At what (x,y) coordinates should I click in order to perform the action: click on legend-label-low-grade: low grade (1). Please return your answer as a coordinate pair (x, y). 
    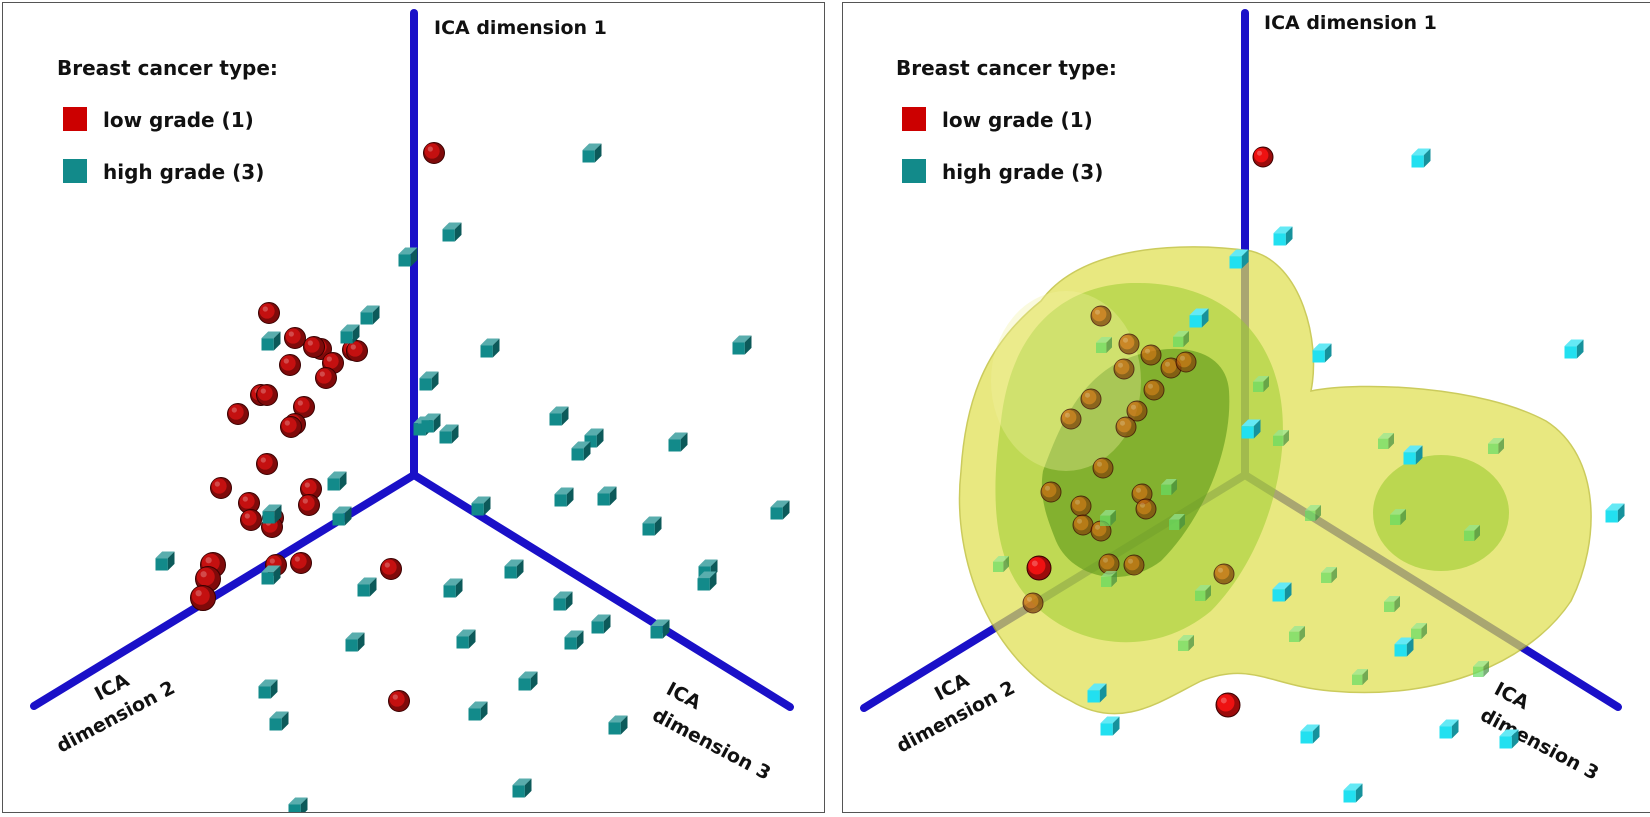
    Looking at the image, I should click on (1017, 120).